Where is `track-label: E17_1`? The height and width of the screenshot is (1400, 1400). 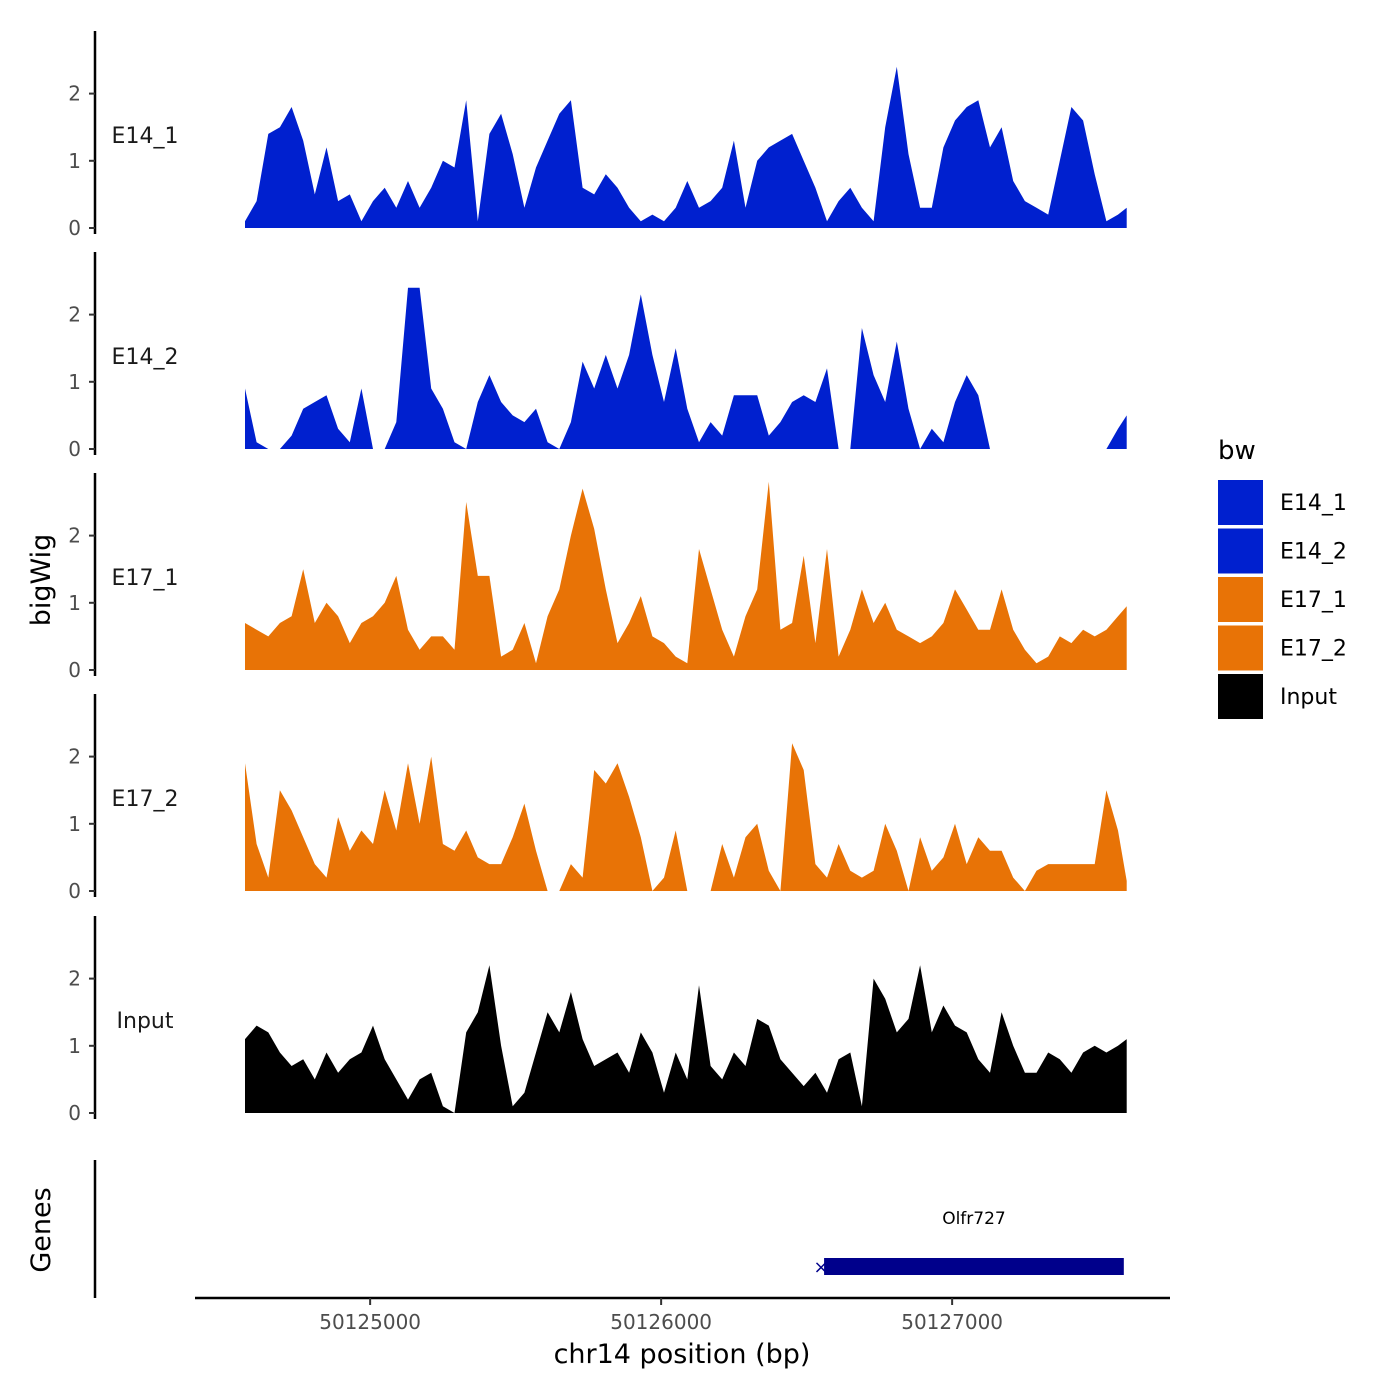 track-label: E17_1 is located at coordinates (145, 578).